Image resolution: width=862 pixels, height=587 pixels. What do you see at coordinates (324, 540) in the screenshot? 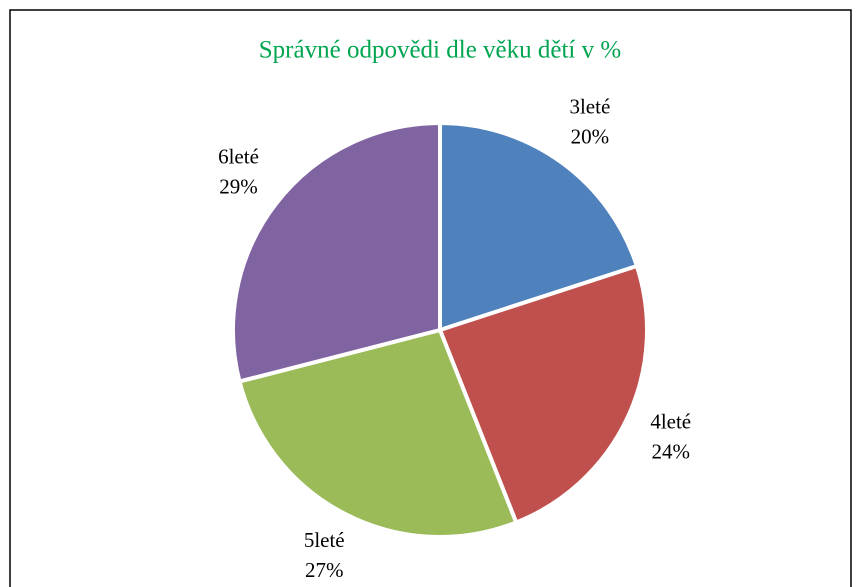
I see `slice-category-label: 5leté` at bounding box center [324, 540].